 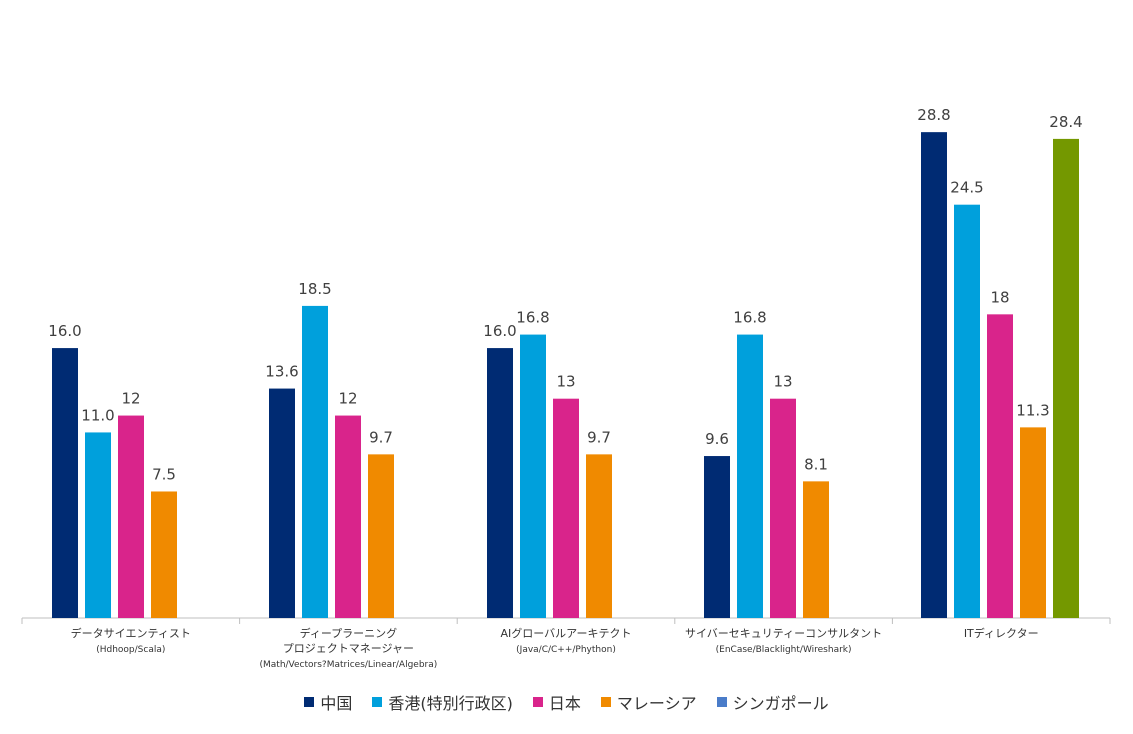 I want to click on legend-item-japan: 日本, so click(x=556, y=702).